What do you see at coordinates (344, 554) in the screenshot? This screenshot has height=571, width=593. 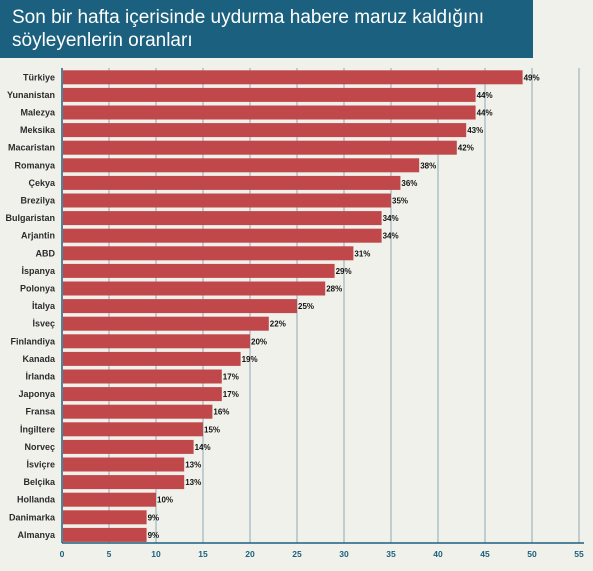 I see `x-tick-label: 30` at bounding box center [344, 554].